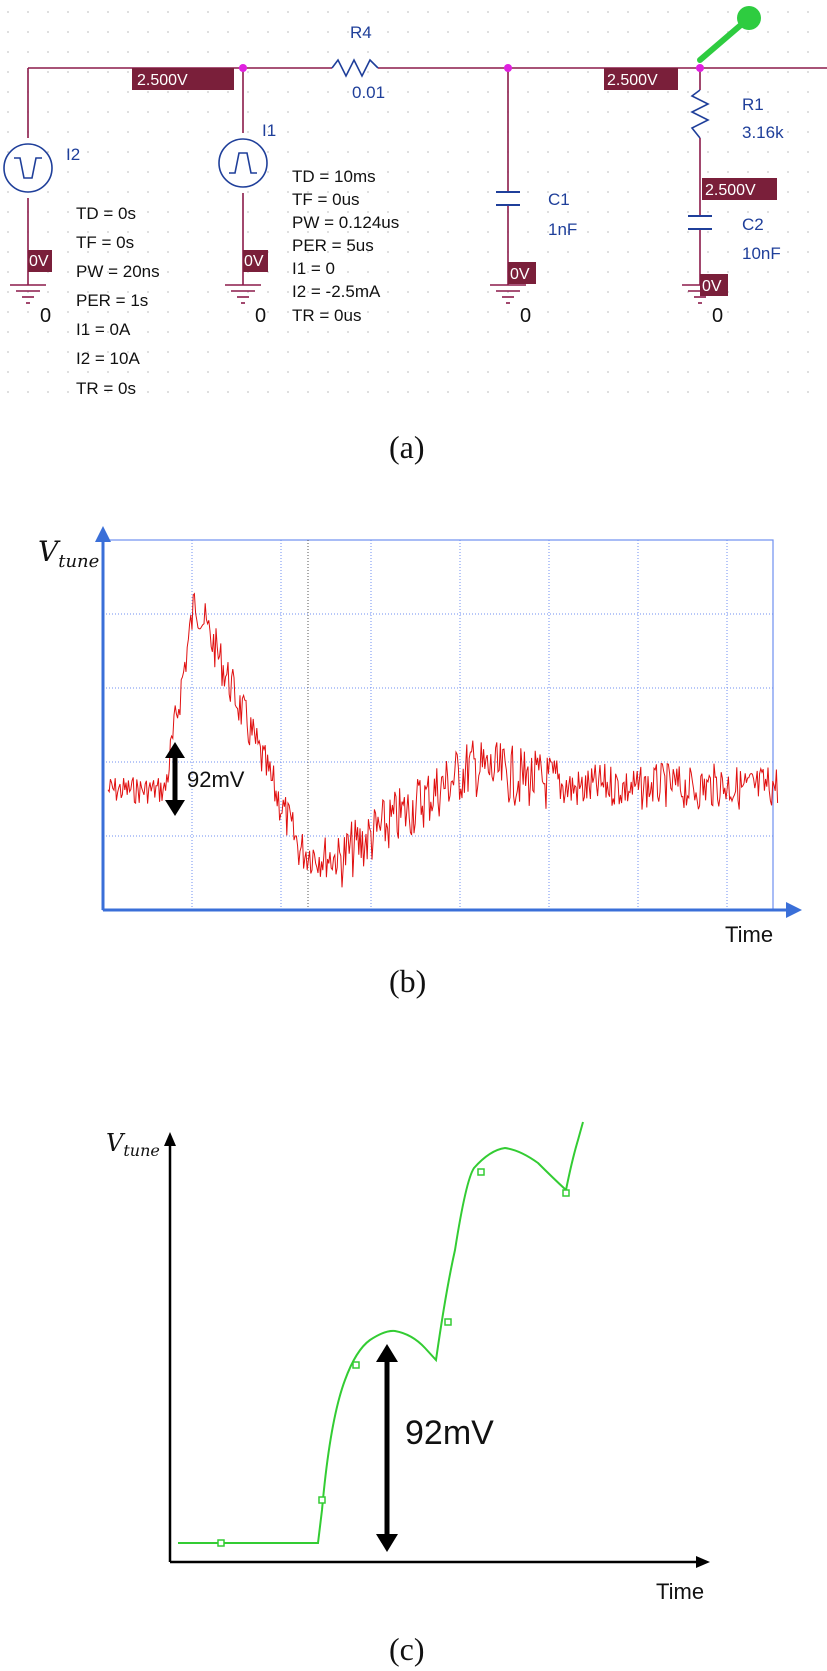  I want to click on panel-b-amplitude-arrow, so click(175, 779).